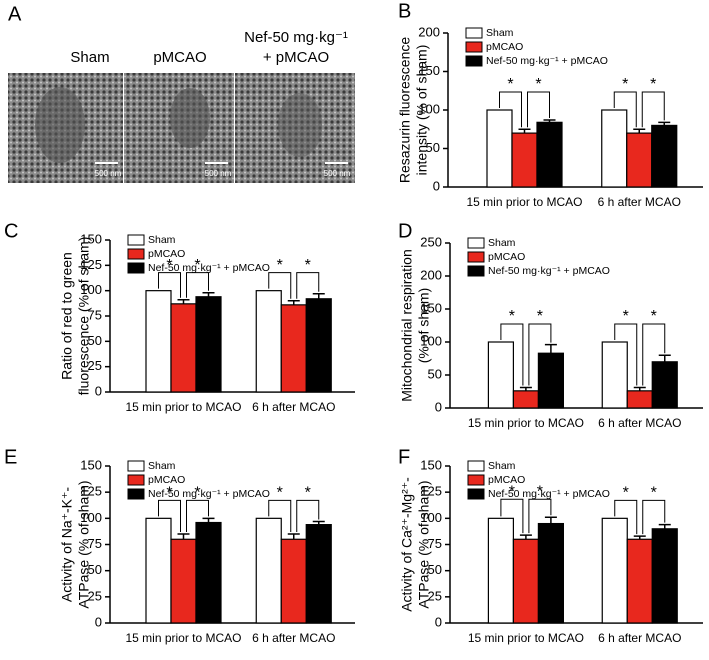 The width and height of the screenshot is (709, 660). I want to click on y-tick-label: 250, so click(431, 241).